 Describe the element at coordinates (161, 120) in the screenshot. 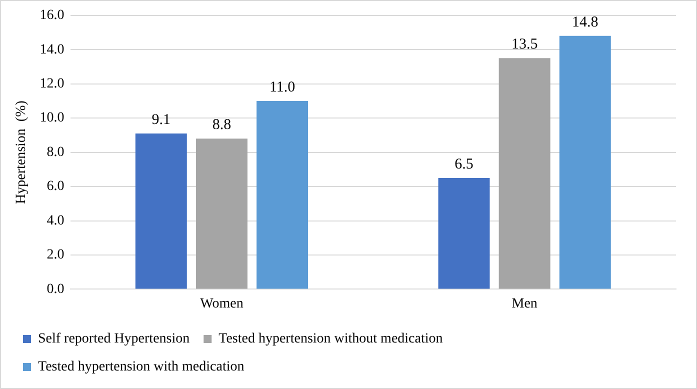

I see `data-label: 9.1` at that location.